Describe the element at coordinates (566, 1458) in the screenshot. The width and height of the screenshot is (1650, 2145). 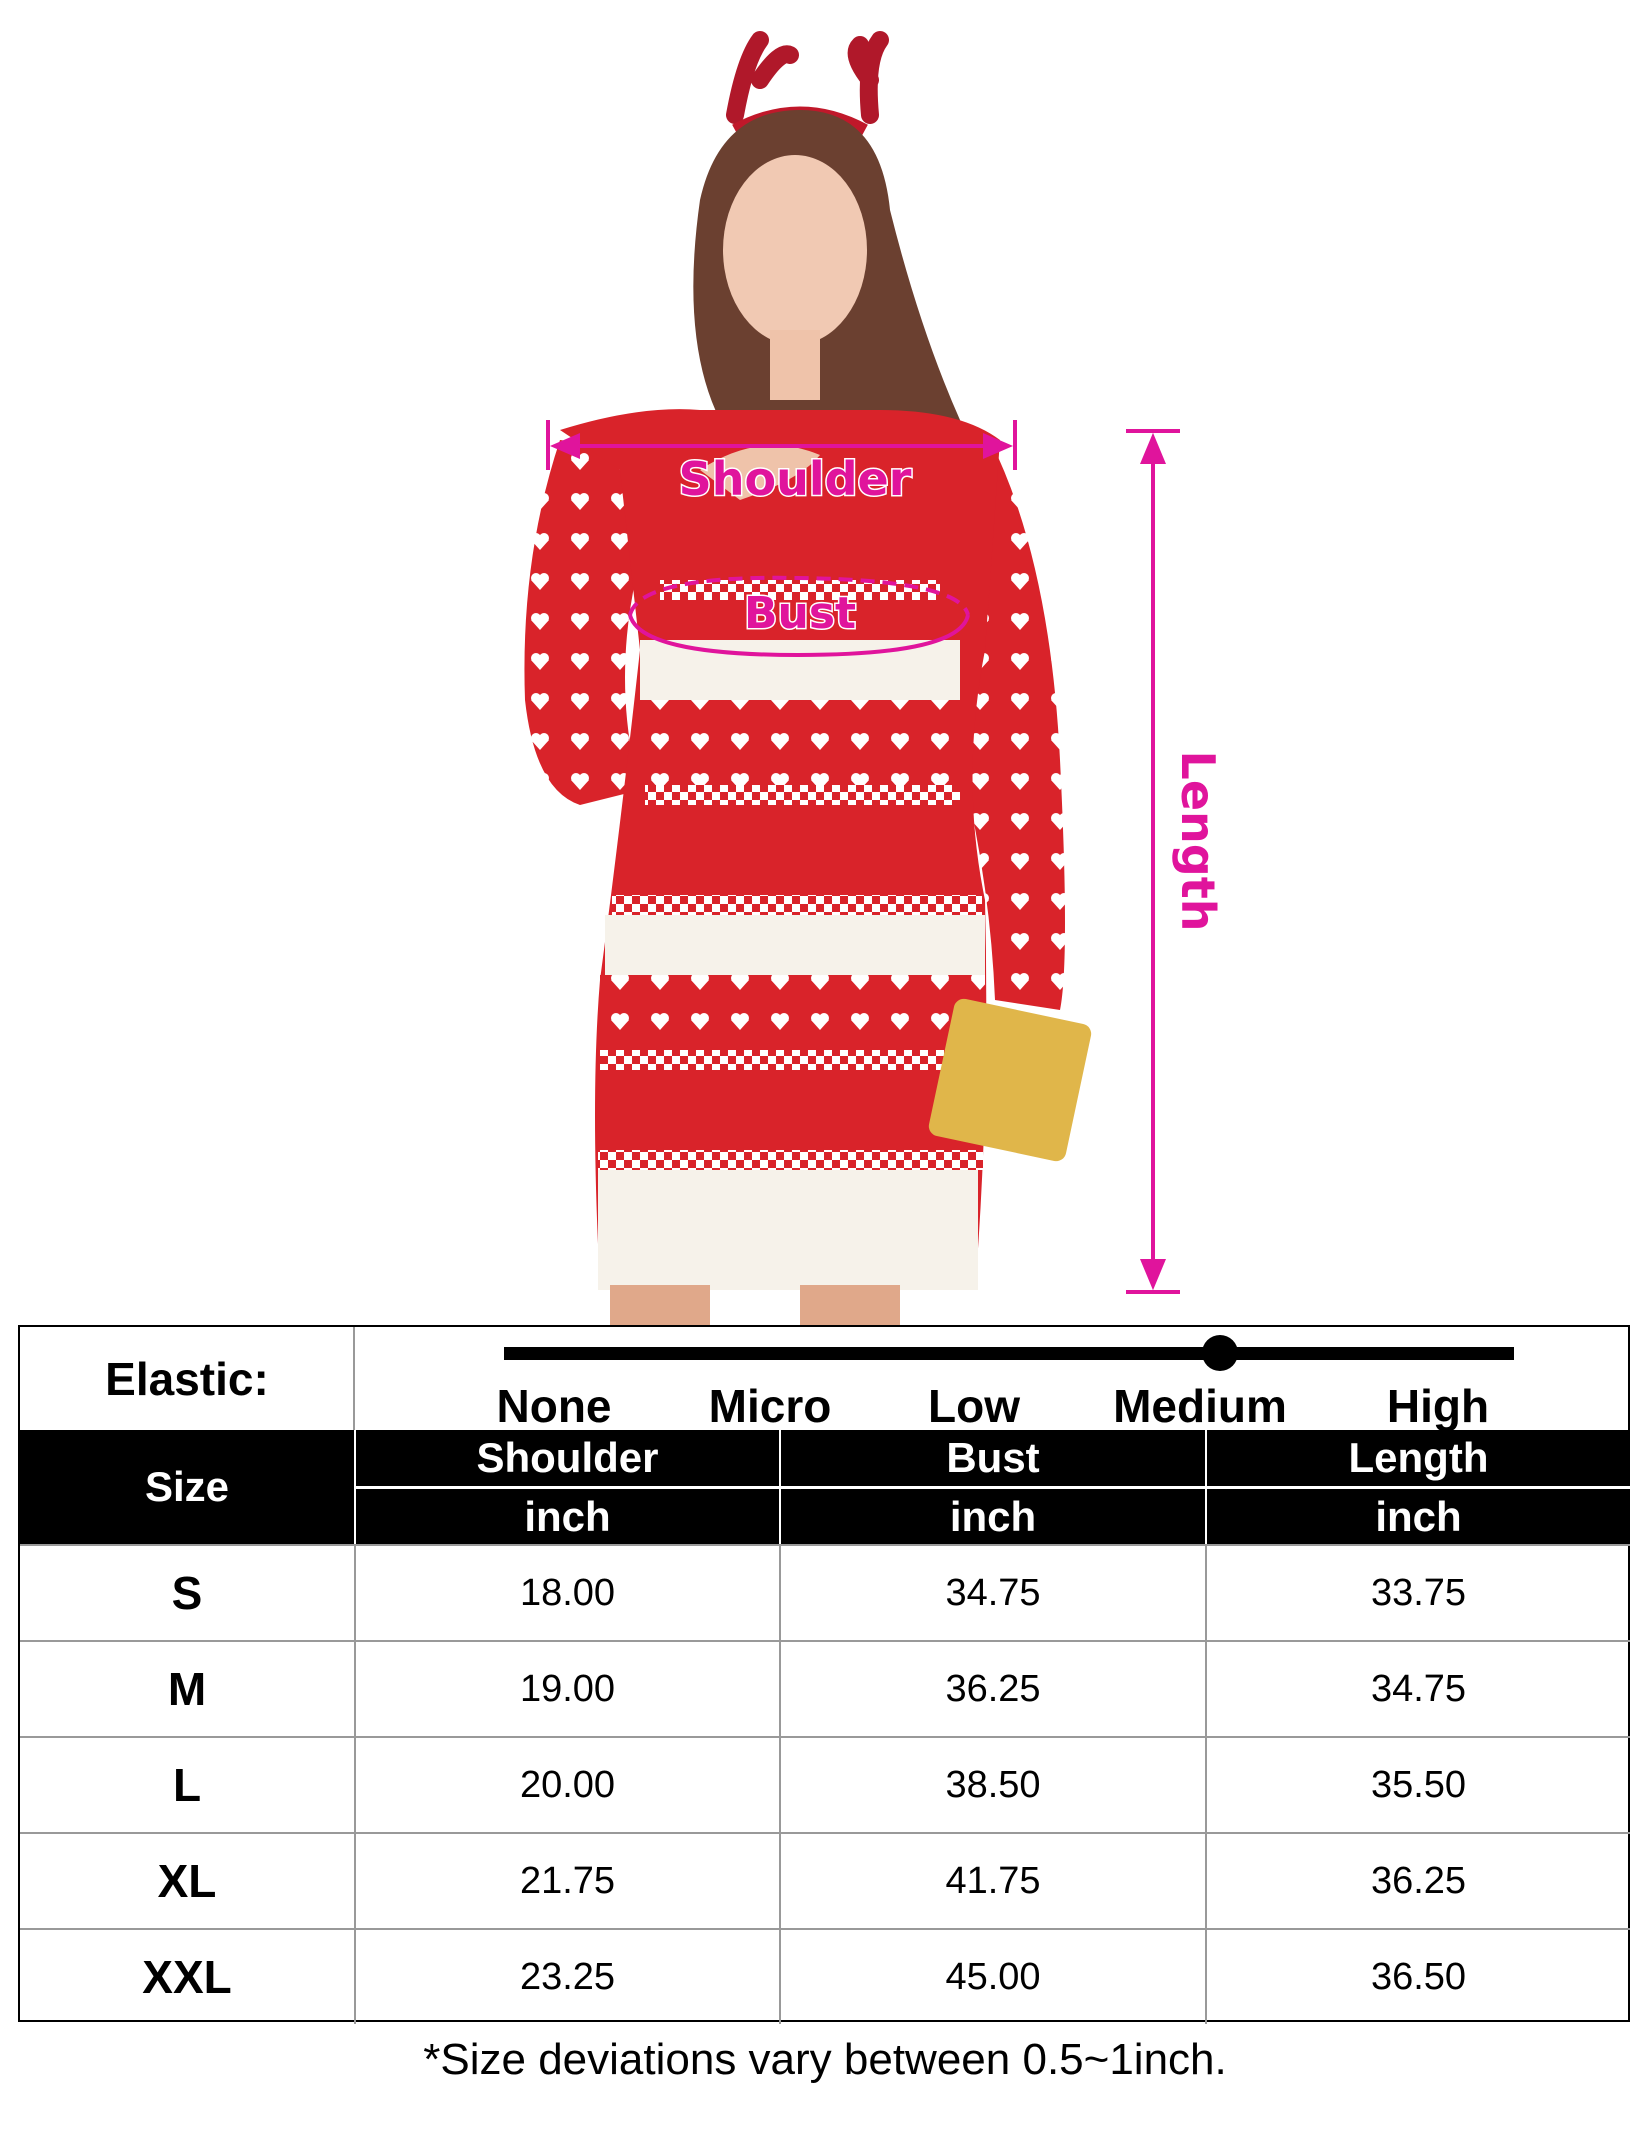
I see `col-header-shoulder: Shoulder` at that location.